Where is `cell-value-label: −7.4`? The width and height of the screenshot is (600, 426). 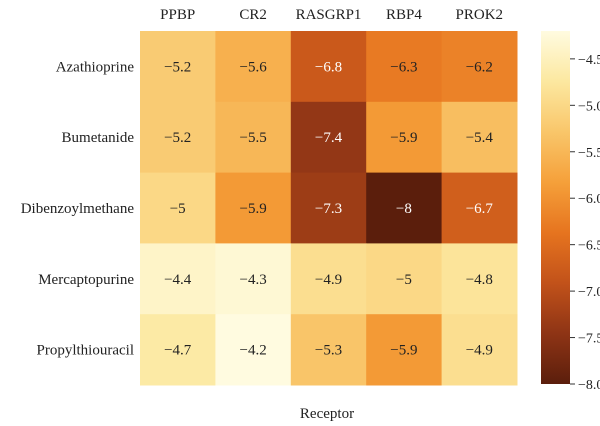 cell-value-label: −7.4 is located at coordinates (329, 138).